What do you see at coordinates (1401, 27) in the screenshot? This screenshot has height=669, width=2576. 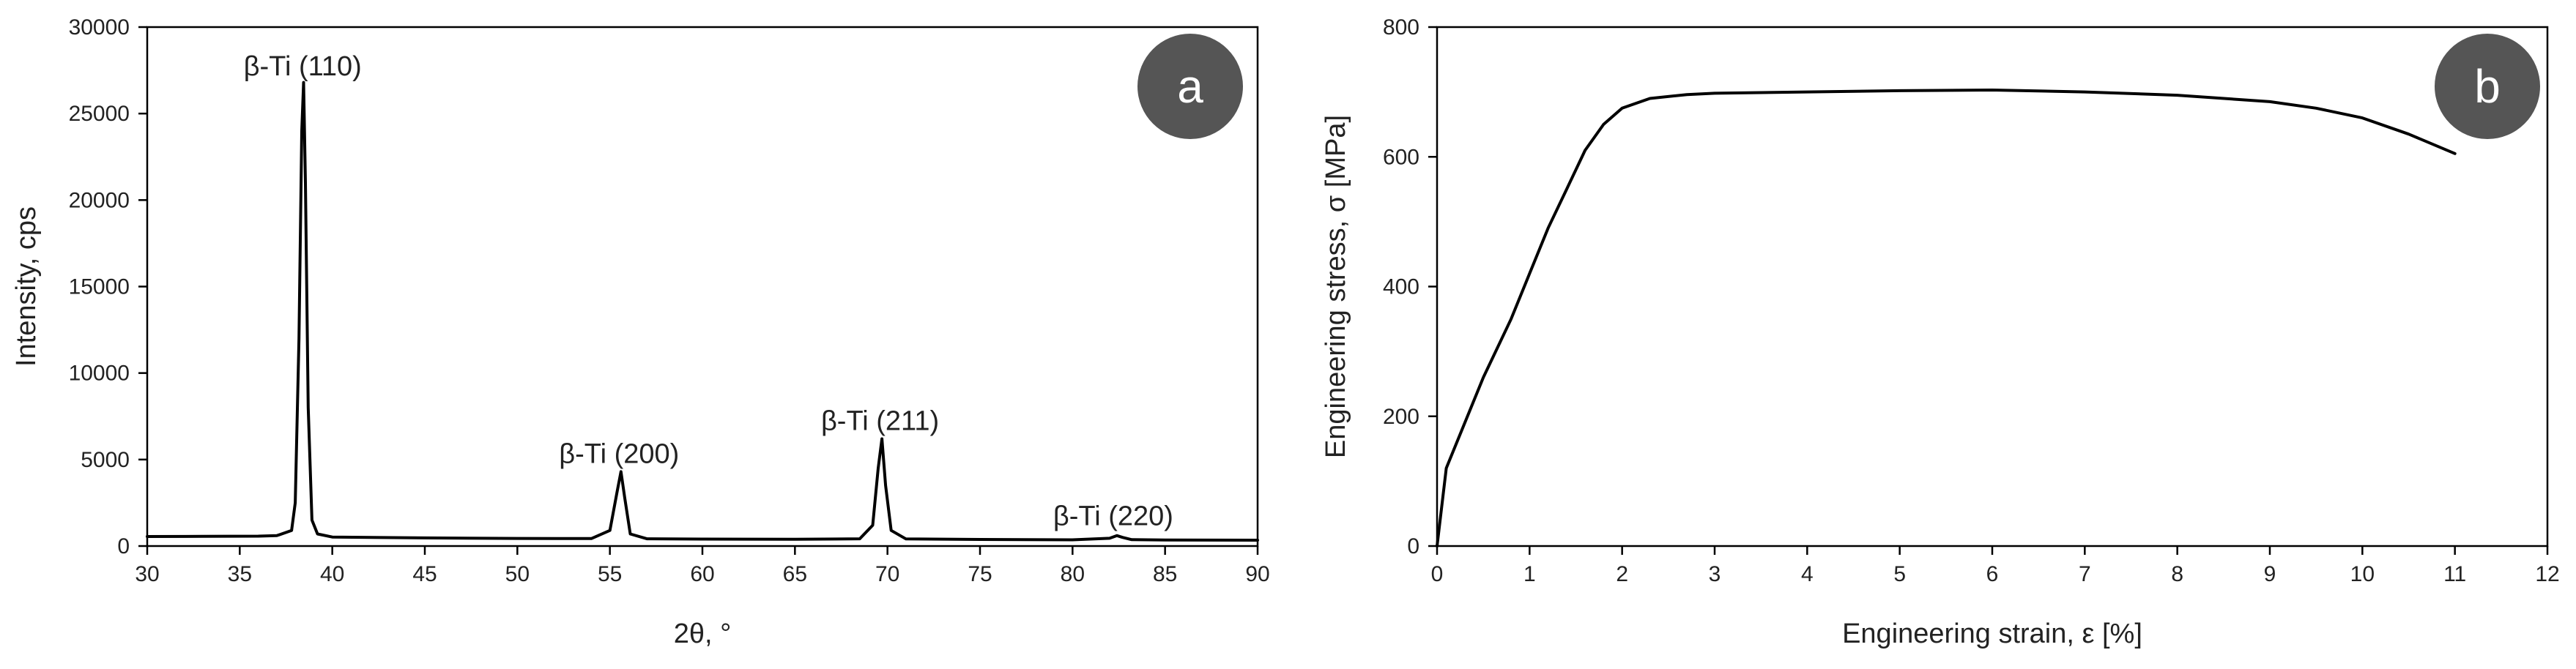 I see `y-tick-label: 800` at bounding box center [1401, 27].